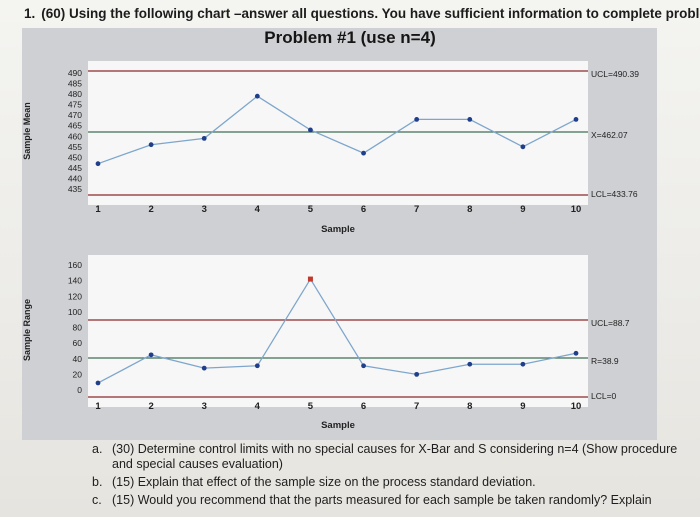  I want to click on chart-title: Problem #1 (use n=4), so click(350, 37).